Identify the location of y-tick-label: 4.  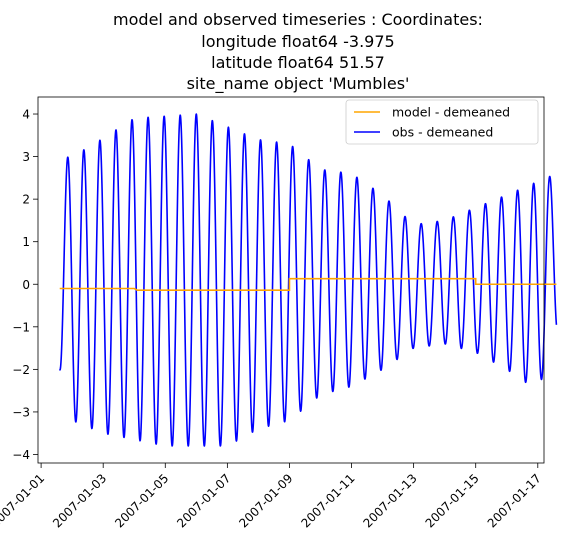
(26, 115).